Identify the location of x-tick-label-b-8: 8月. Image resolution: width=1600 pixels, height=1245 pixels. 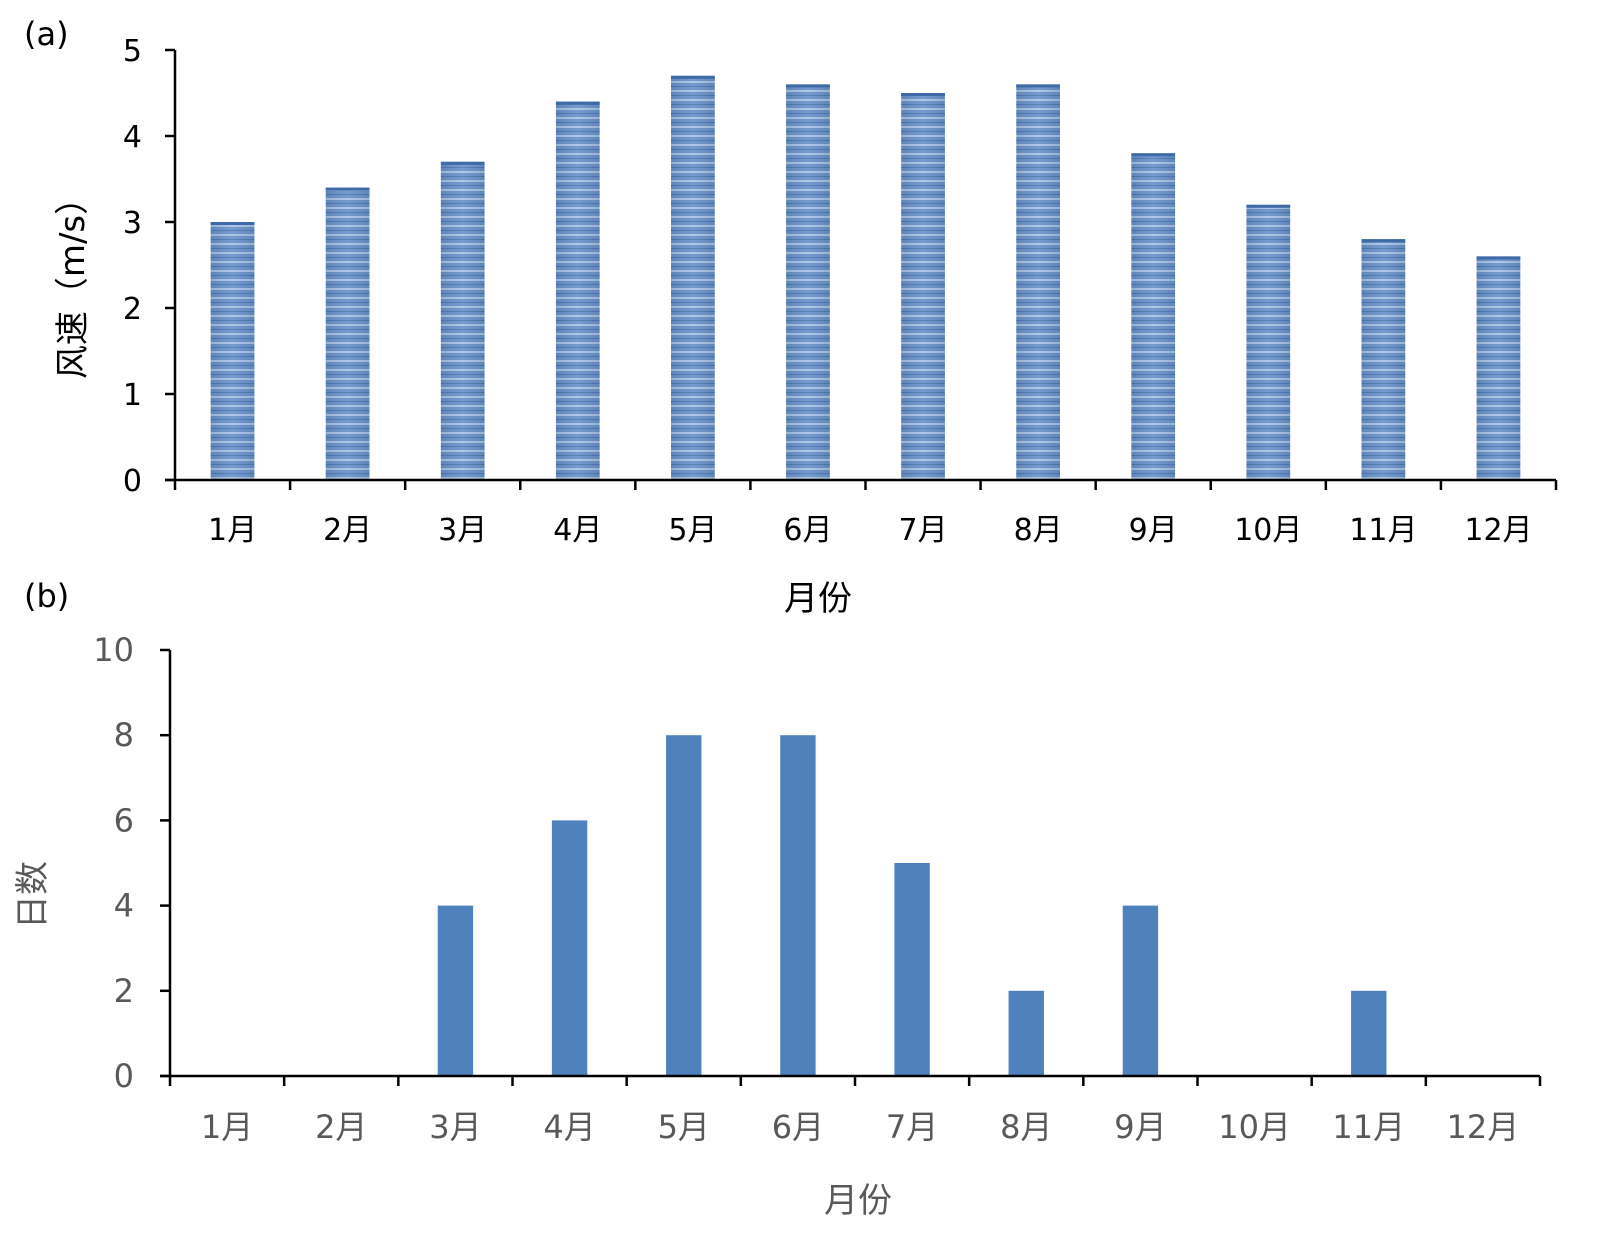
(1026, 1127).